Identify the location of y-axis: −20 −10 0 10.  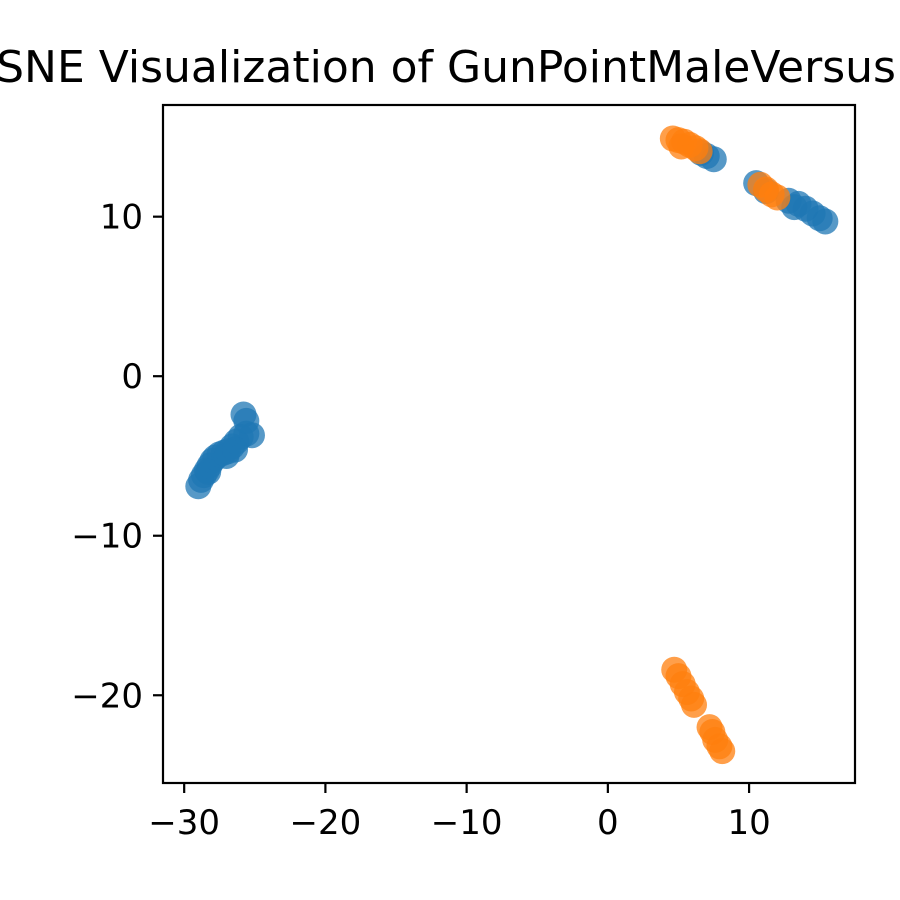
(117, 457).